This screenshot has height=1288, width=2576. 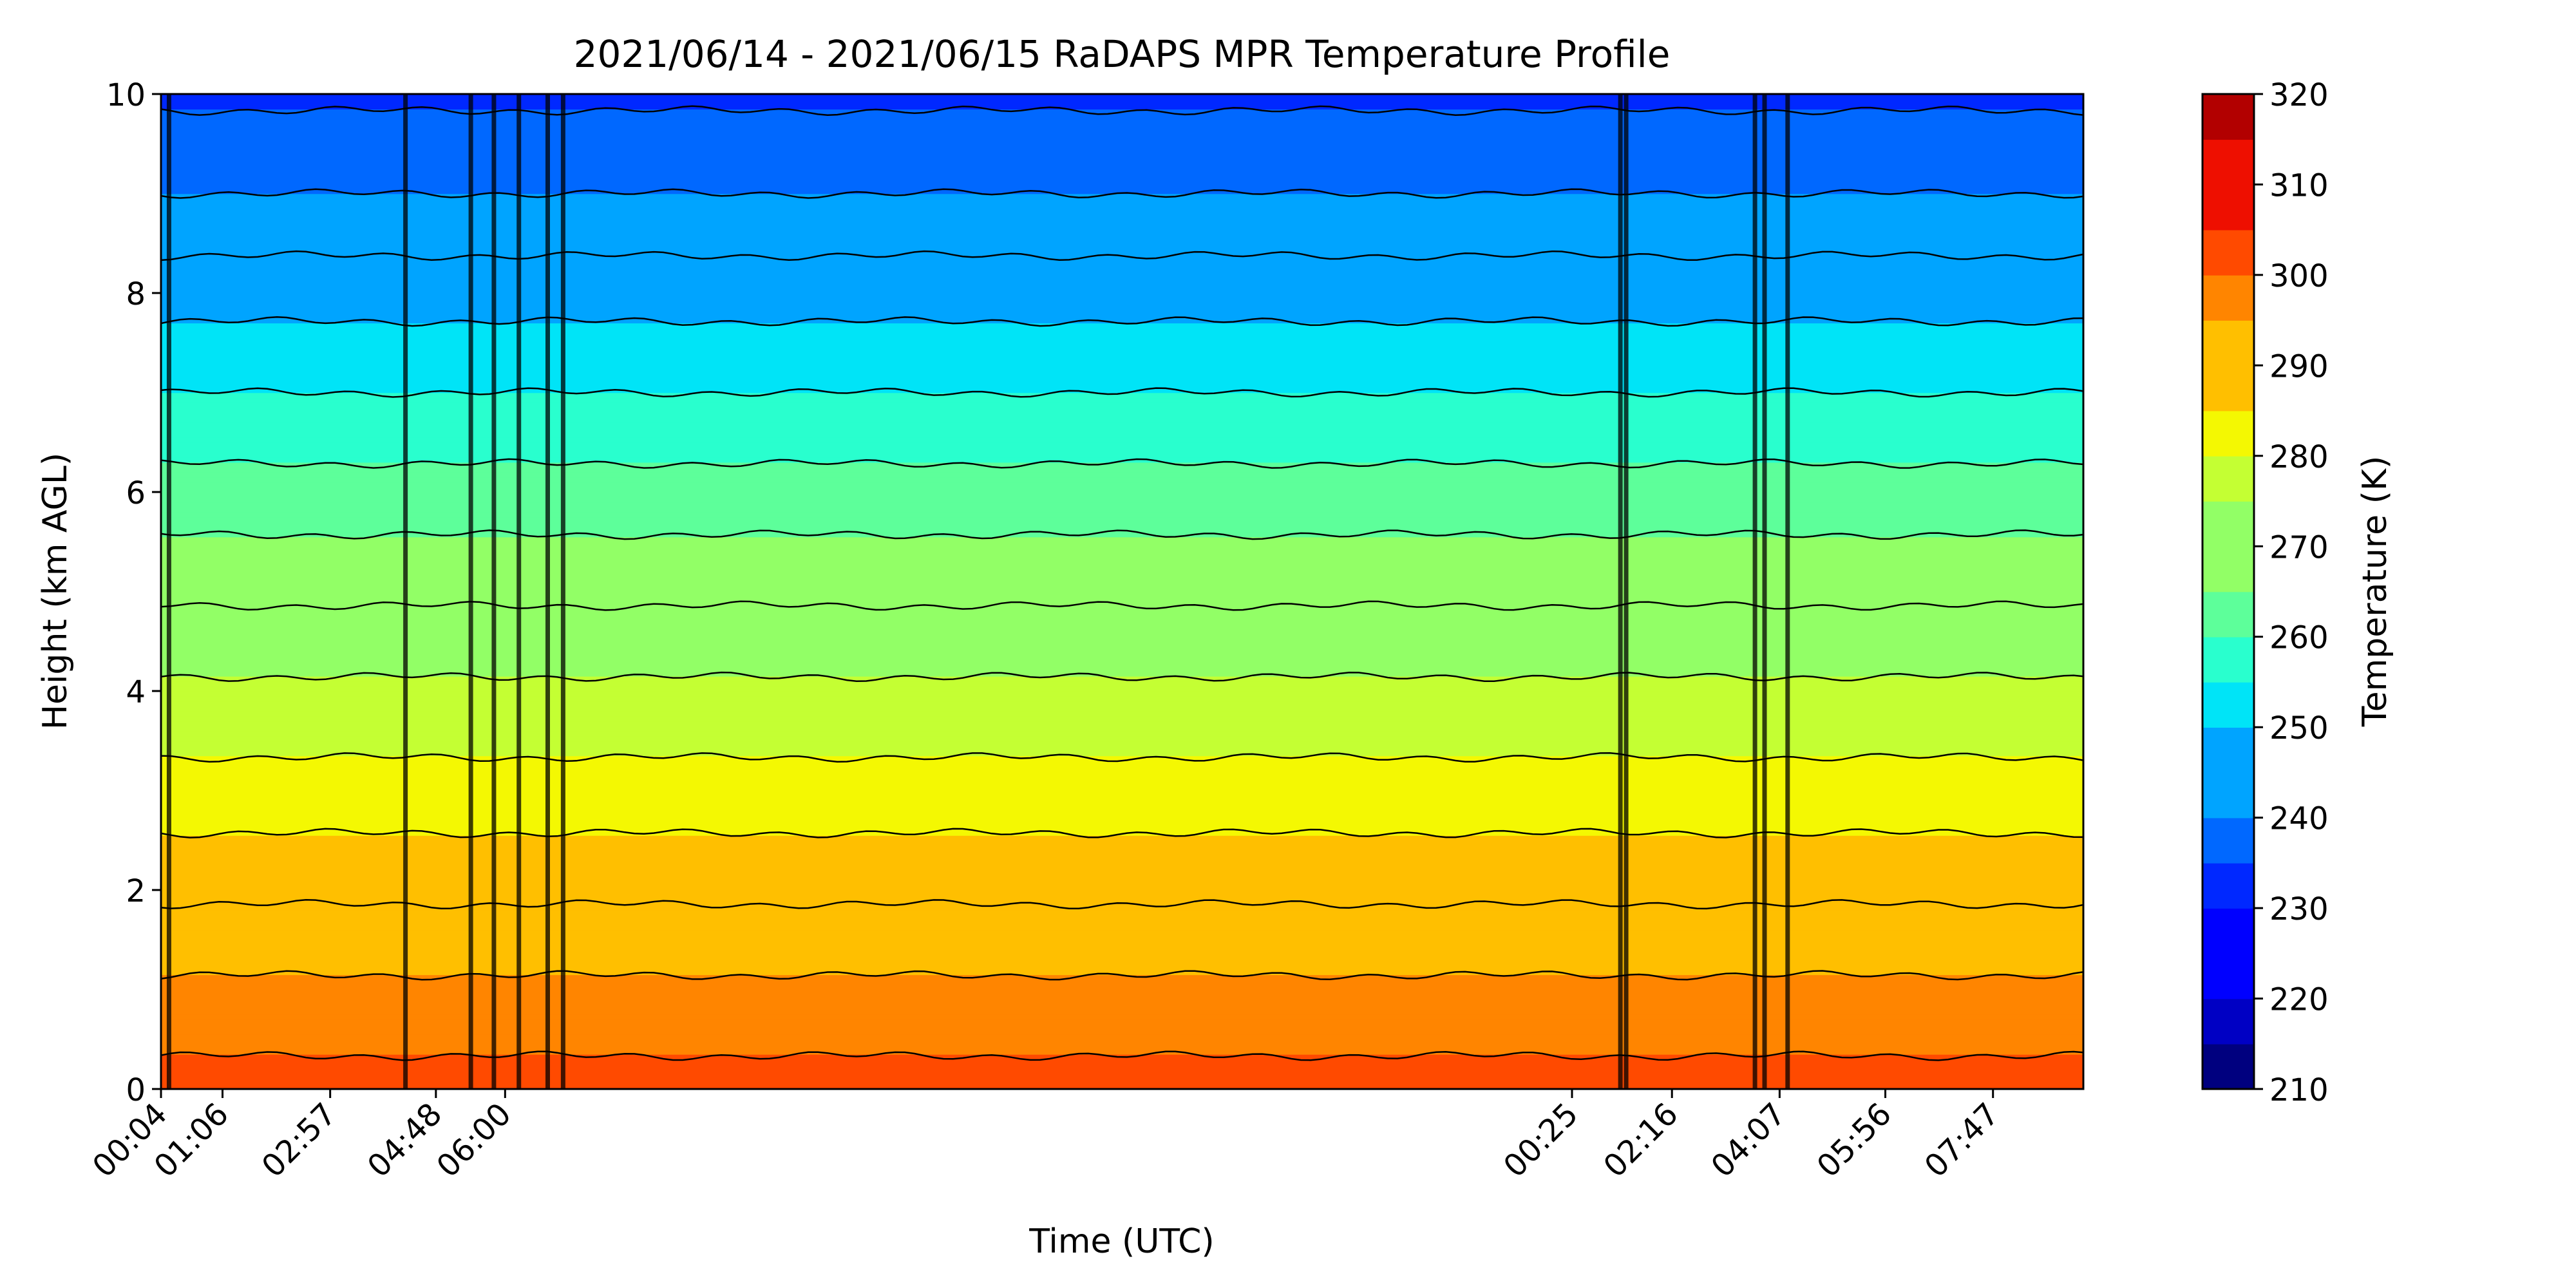 I want to click on colorbar-tick-label: 280, so click(x=2299, y=457).